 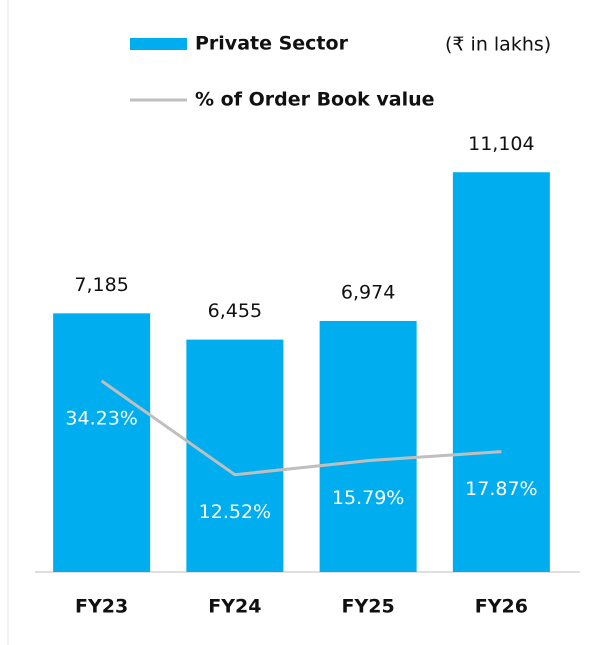 What do you see at coordinates (368, 292) in the screenshot?
I see `bar-value-label: 6,974` at bounding box center [368, 292].